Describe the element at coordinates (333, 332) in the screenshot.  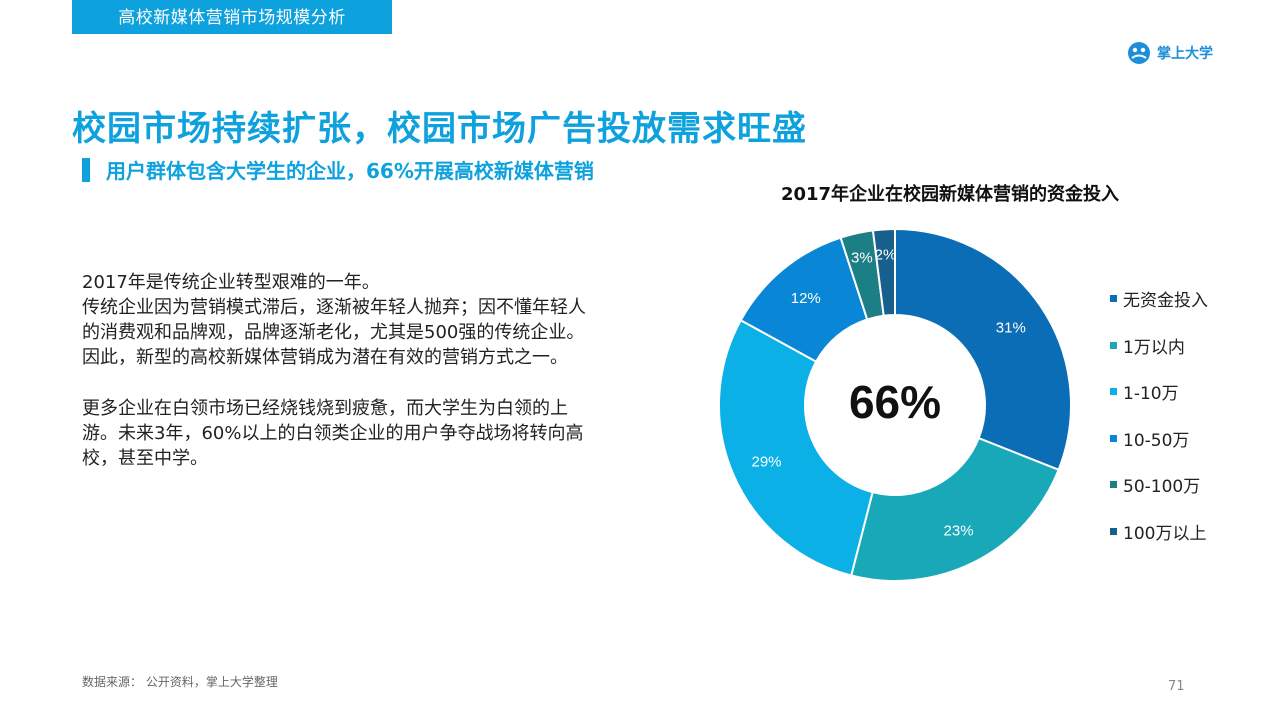
I see `paragraph-line: 的消费观和品牌观，品牌逐渐老化，尤其是500强的传统企业。` at that location.